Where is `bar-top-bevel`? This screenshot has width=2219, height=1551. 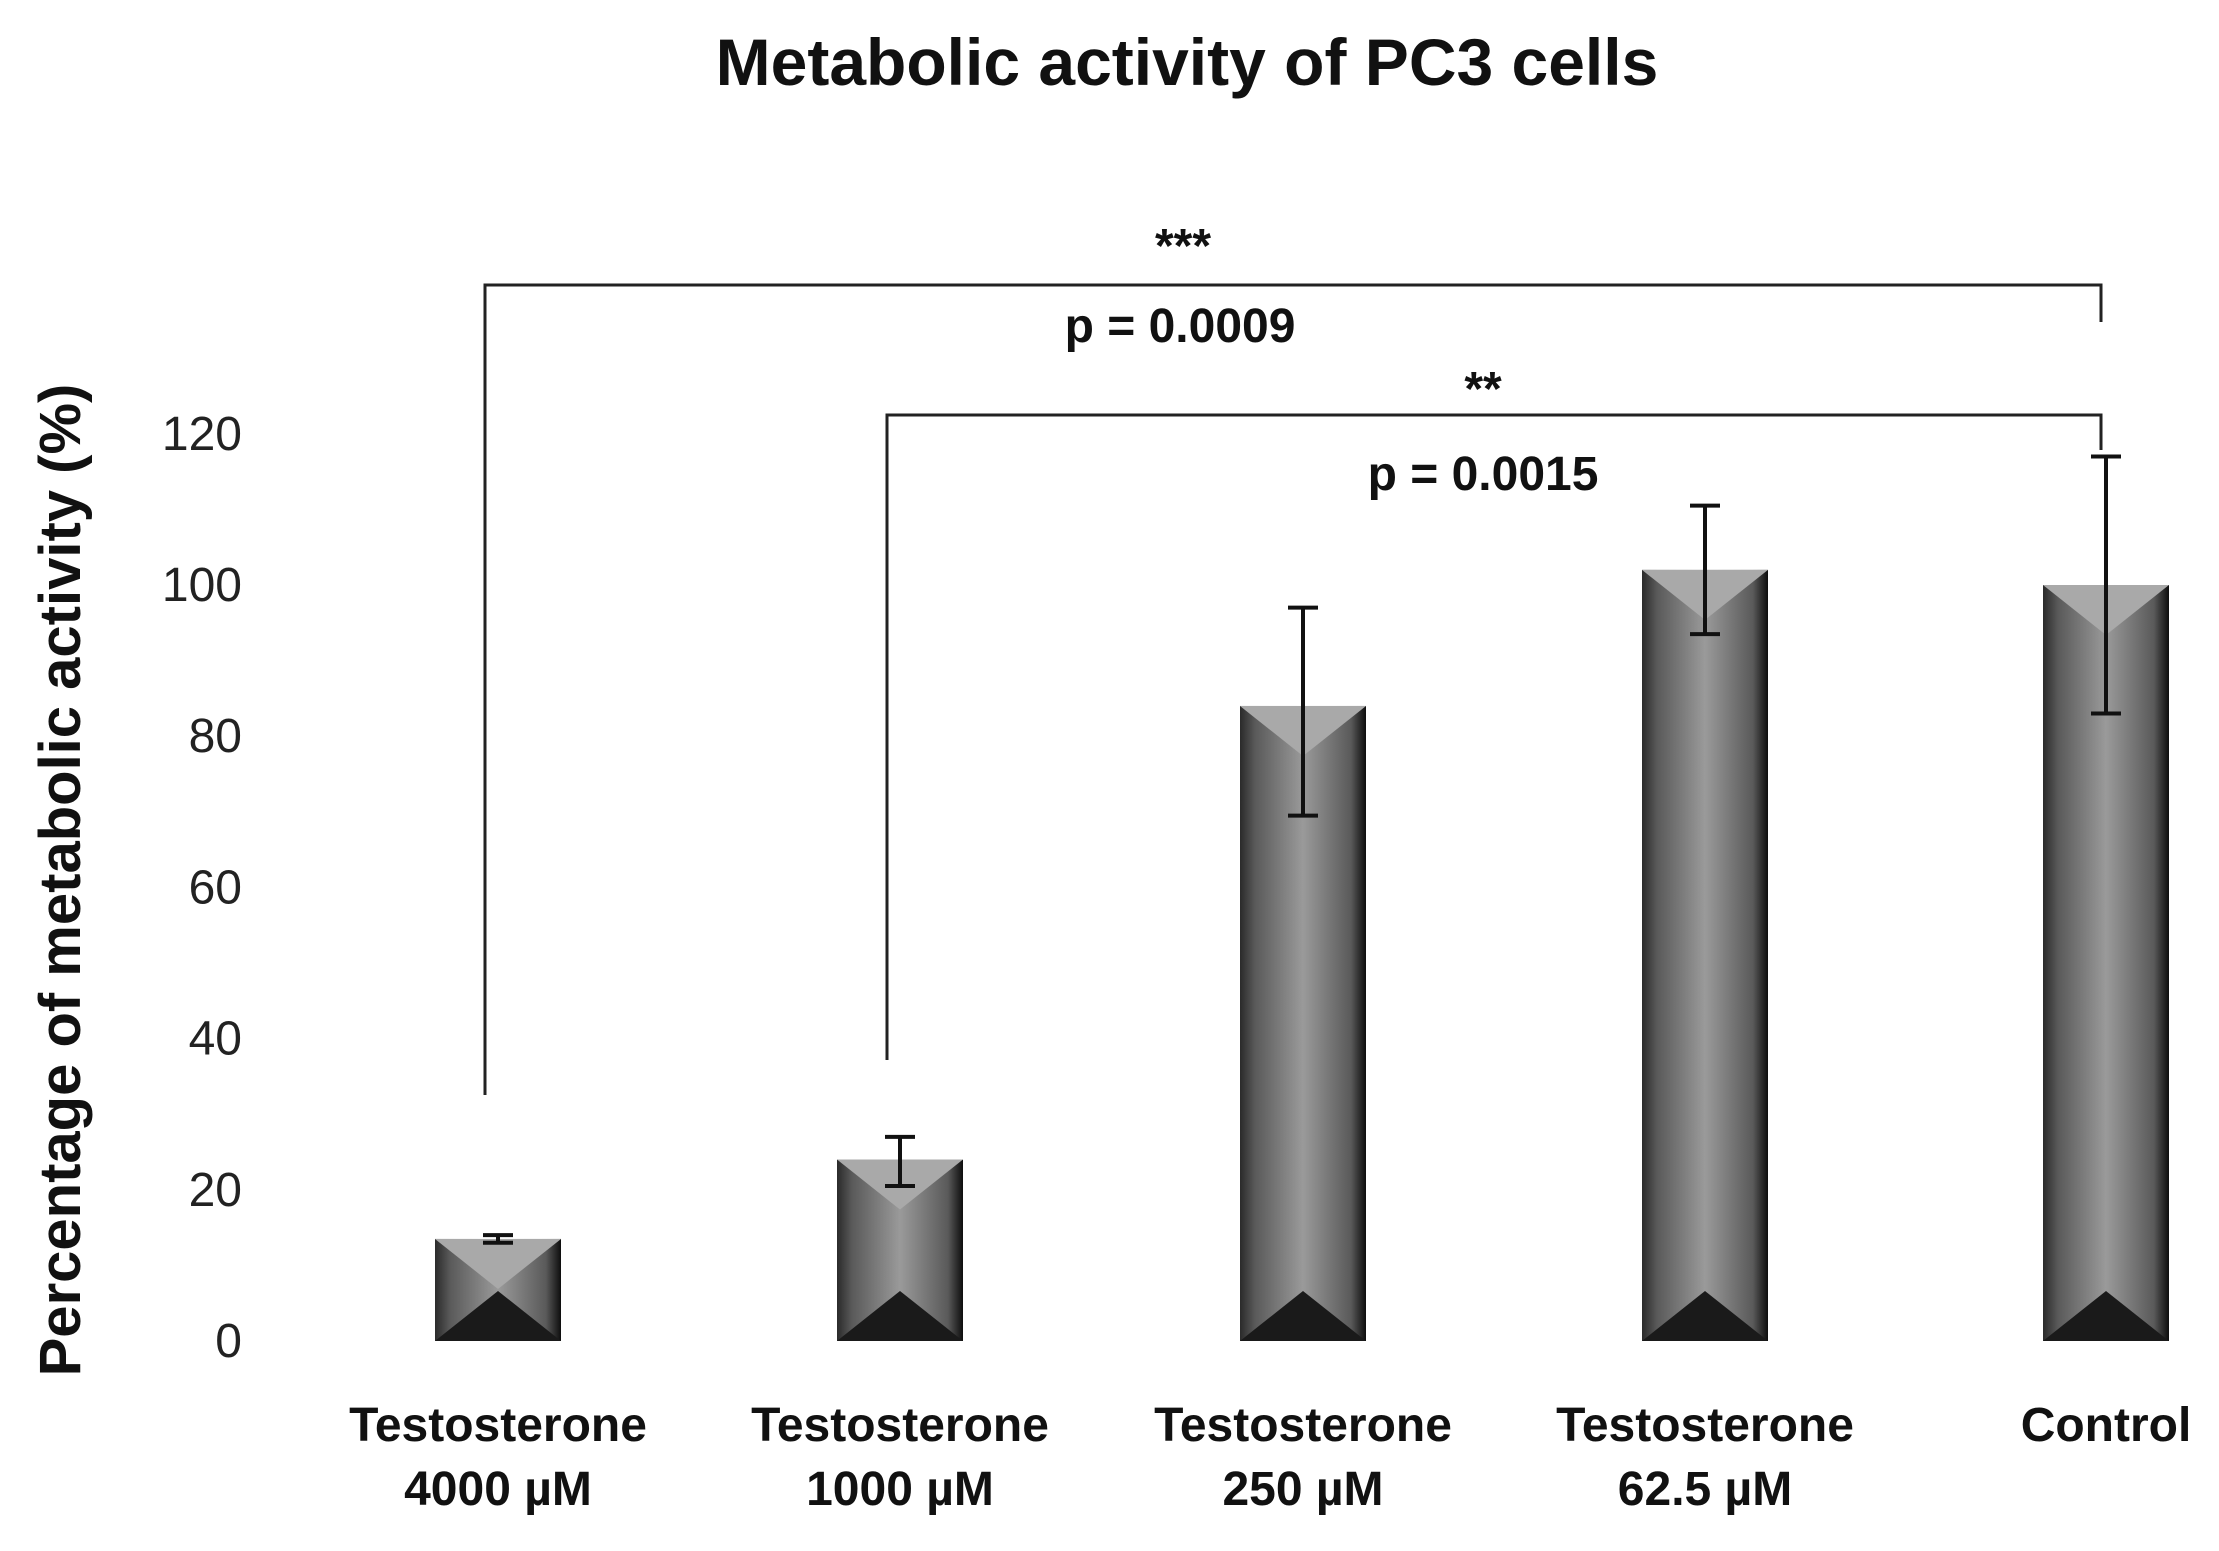
bar-top-bevel is located at coordinates (498, 1263).